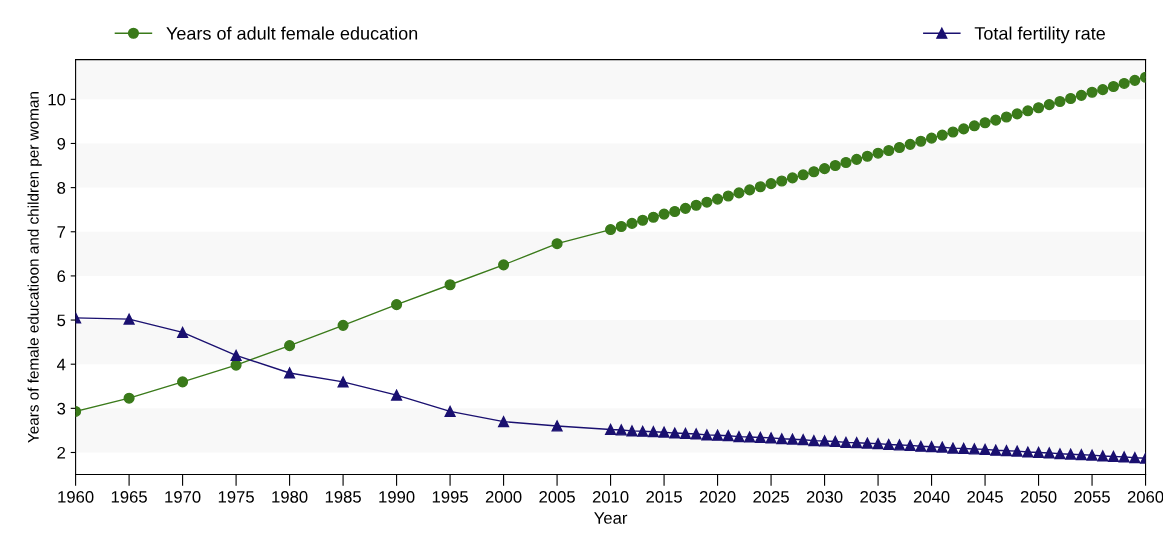 This screenshot has width=1163, height=557. What do you see at coordinates (771, 496) in the screenshot?
I see `x-tick-label: 2025` at bounding box center [771, 496].